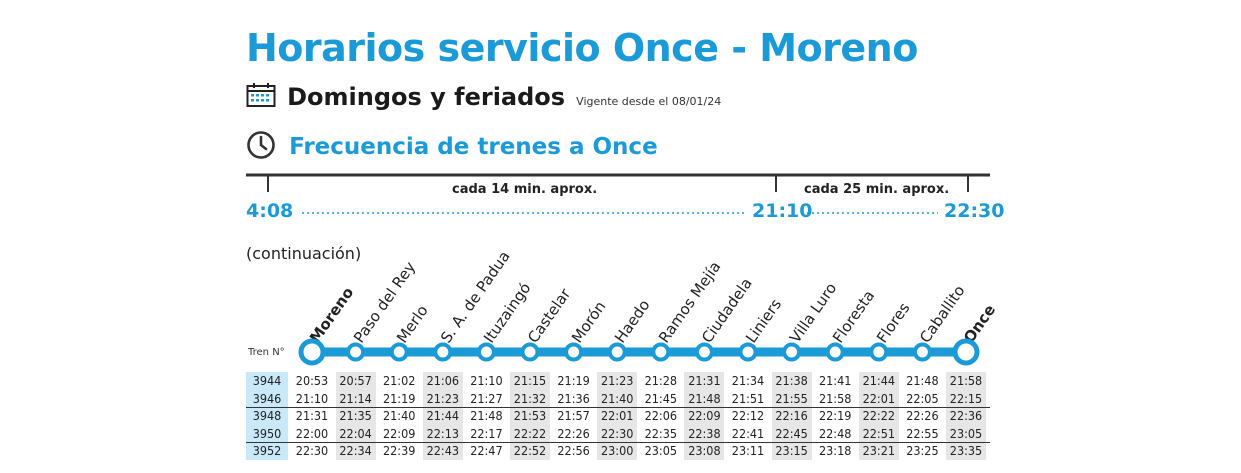 The width and height of the screenshot is (1241, 473). What do you see at coordinates (835, 415) in the screenshot?
I see `departure-time: 22:19` at bounding box center [835, 415].